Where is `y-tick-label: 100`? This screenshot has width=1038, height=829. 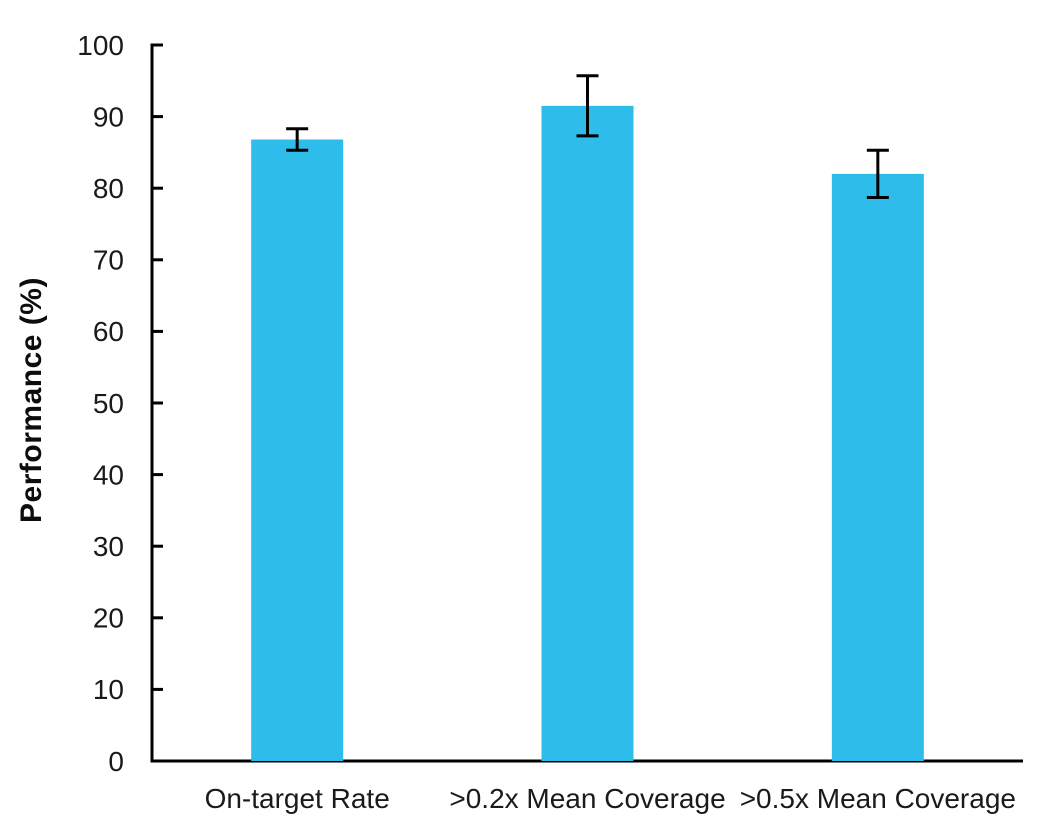 y-tick-label: 100 is located at coordinates (100, 45).